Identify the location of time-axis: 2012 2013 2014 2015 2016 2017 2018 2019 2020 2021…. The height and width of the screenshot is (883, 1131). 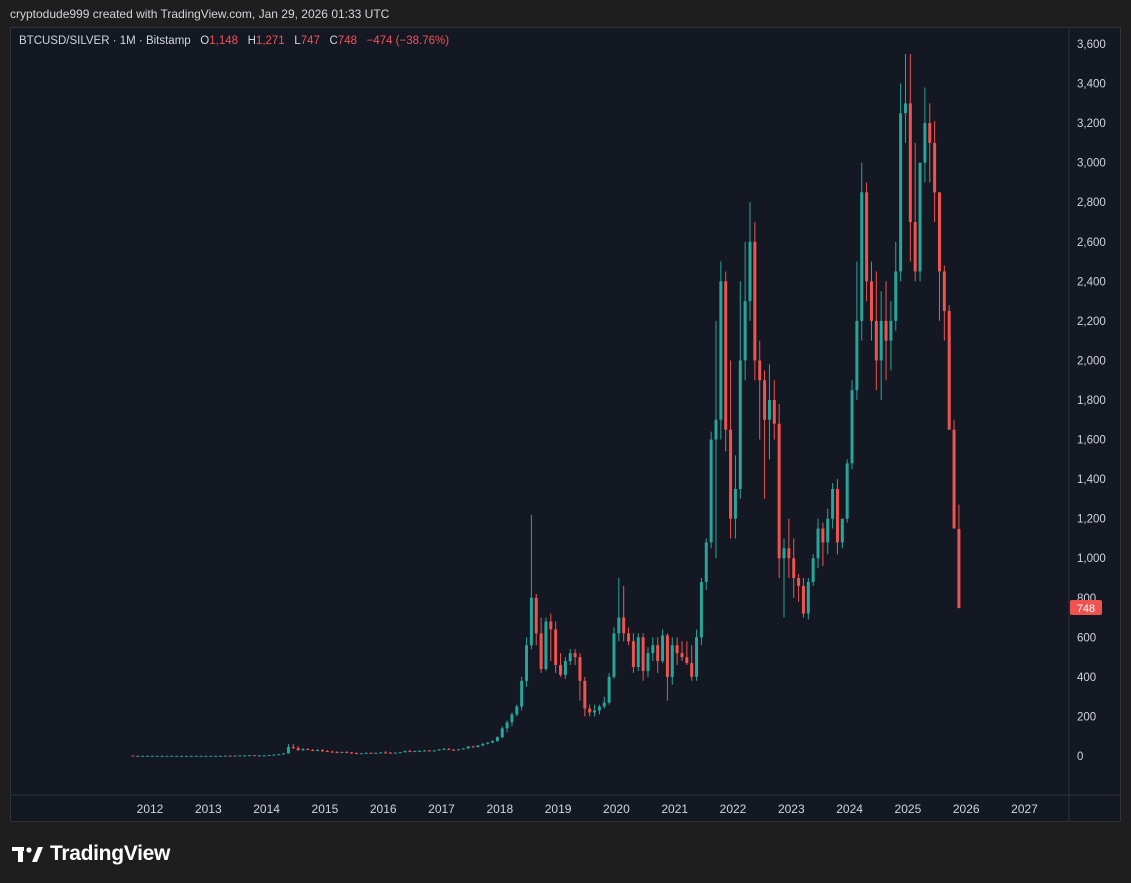
(588, 809).